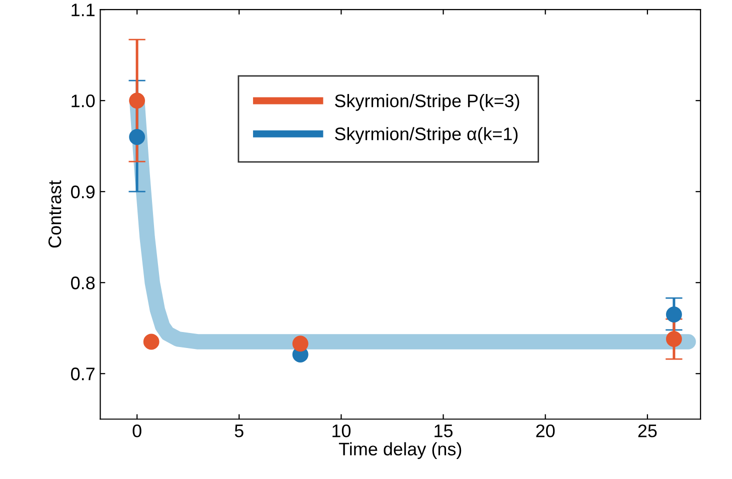 Image resolution: width=732 pixels, height=479 pixels. I want to click on x-axis-title: Time delay (ns), so click(400, 451).